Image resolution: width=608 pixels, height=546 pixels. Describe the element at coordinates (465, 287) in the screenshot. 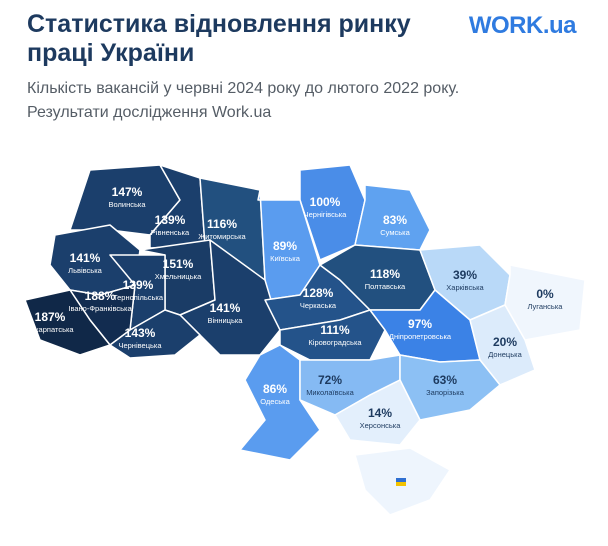

I see `region-name: Харківська` at that location.